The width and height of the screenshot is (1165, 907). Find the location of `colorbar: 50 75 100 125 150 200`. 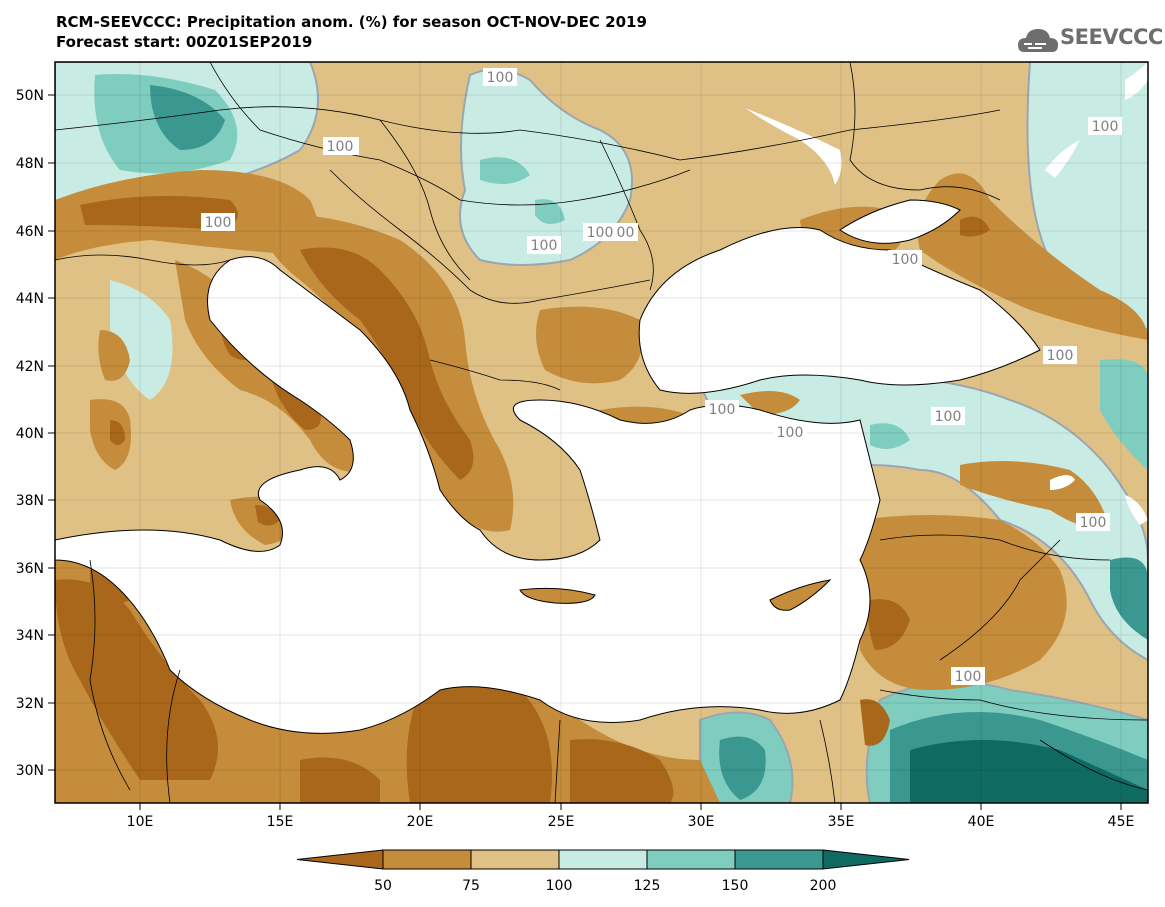

colorbar: 50 75 100 125 150 200 is located at coordinates (603, 871).